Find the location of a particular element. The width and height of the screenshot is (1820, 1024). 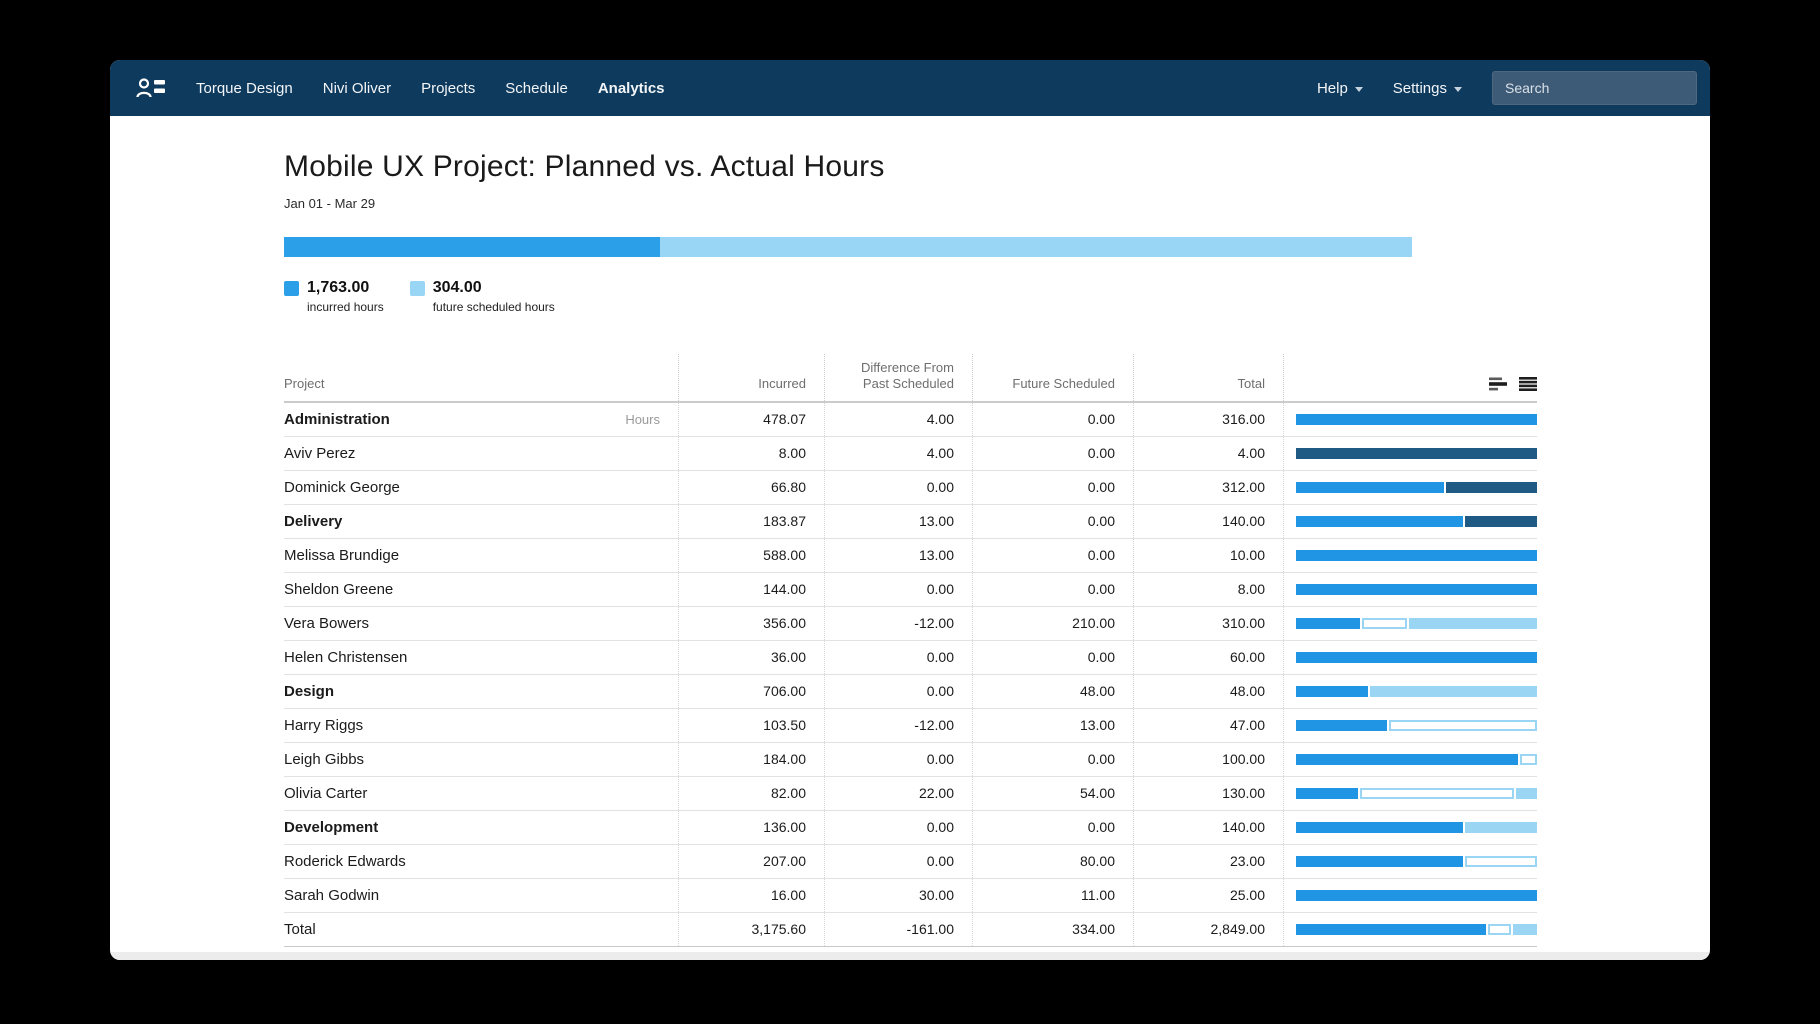

table-row: Development 136.00 0.00 0.00 140.00 is located at coordinates (910, 827).